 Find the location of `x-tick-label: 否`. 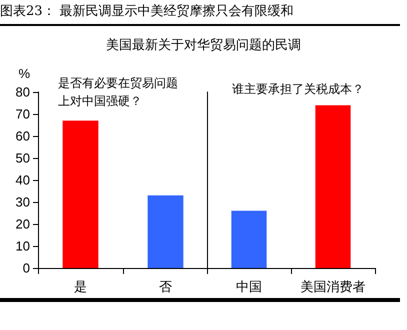

x-tick-label: 否 is located at coordinates (165, 286).